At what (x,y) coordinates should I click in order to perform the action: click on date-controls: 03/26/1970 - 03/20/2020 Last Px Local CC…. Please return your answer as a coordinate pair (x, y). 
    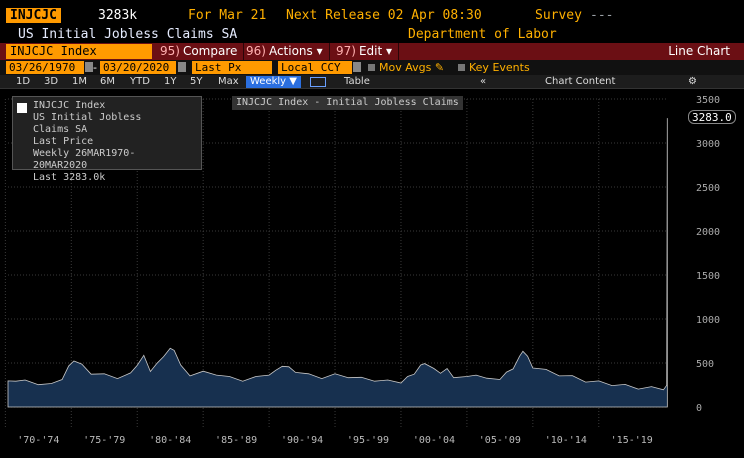
    Looking at the image, I should click on (372, 67).